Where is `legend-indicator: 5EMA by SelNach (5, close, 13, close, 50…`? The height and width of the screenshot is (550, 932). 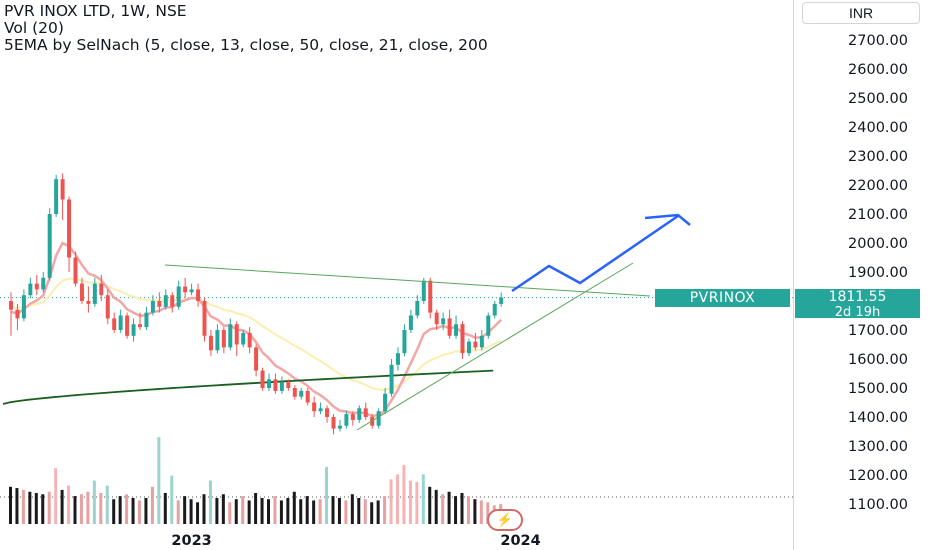
legend-indicator: 5EMA by SelNach (5, close, 13, close, 50… is located at coordinates (246, 45).